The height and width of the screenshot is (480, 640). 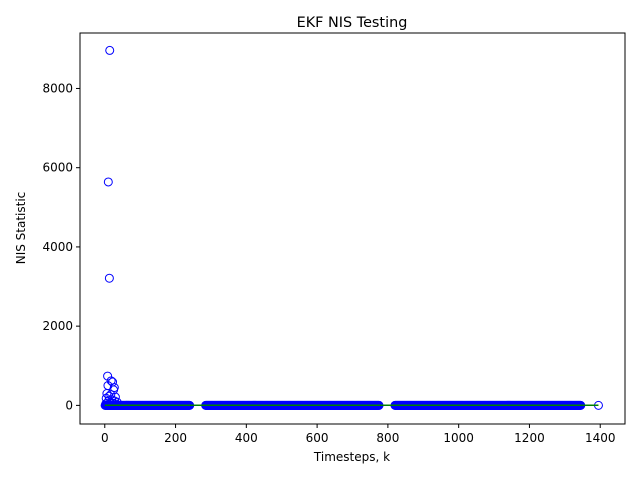 I want to click on x-tick-label: 800, so click(x=387, y=438).